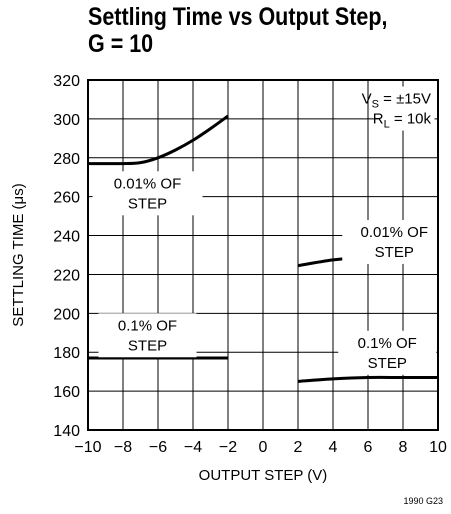 The height and width of the screenshot is (514, 451). What do you see at coordinates (387, 343) in the screenshot?
I see `annotation-0.1-right-text: 0.1% OF` at bounding box center [387, 343].